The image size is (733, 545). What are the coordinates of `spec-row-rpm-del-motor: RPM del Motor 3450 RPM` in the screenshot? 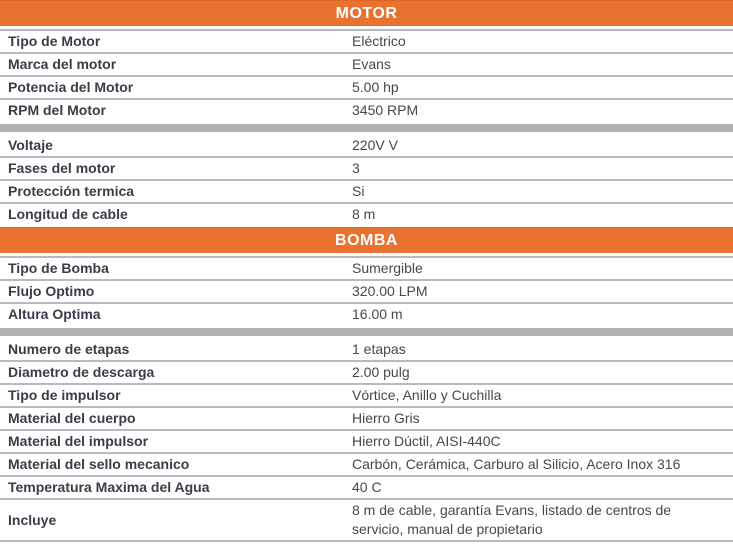 It's located at (366, 109).